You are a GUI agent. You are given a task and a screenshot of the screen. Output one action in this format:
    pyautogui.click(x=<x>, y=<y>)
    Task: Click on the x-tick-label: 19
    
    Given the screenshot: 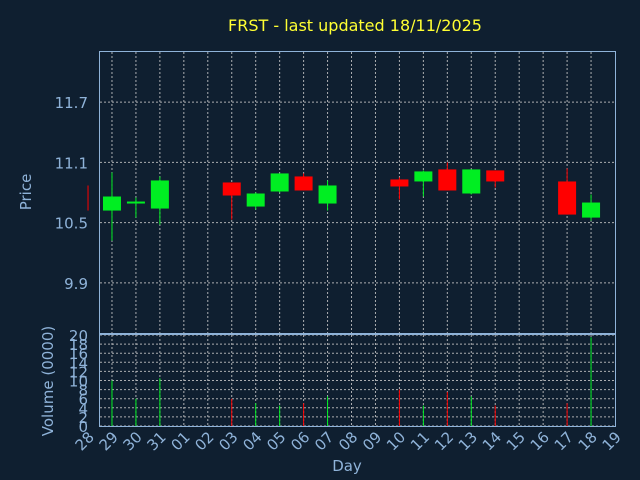 What is the action you would take?
    pyautogui.click(x=612, y=441)
    